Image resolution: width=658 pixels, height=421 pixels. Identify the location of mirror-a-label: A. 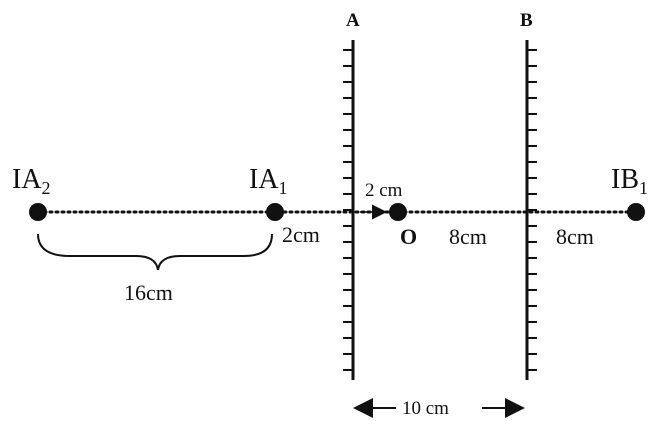
(353, 20).